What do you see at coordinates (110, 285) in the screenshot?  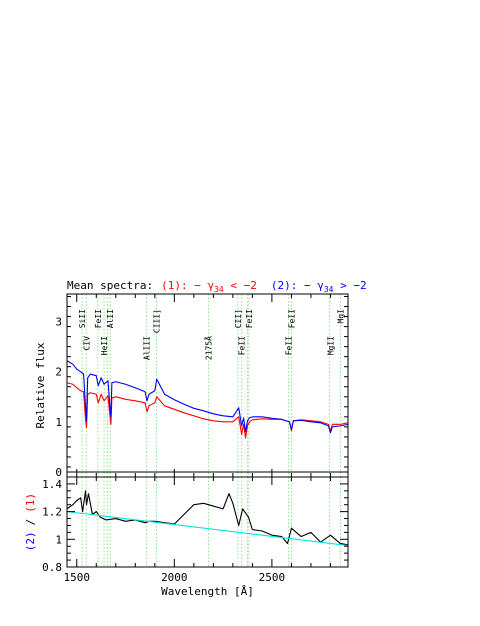 I see `title-part: Mean spectra:` at bounding box center [110, 285].